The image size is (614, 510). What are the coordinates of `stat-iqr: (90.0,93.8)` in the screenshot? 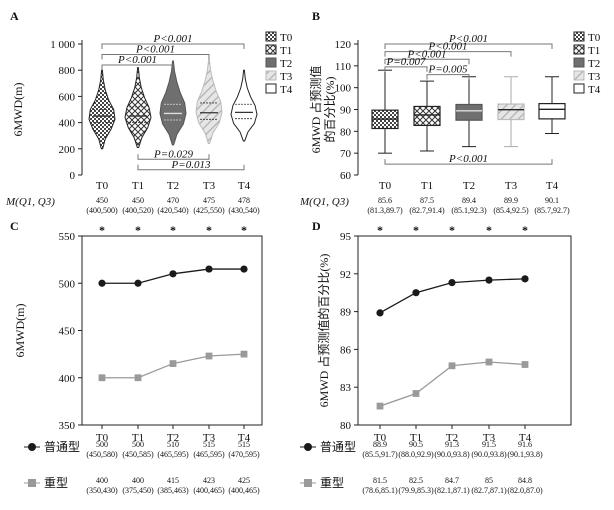 It's located at (489, 454).